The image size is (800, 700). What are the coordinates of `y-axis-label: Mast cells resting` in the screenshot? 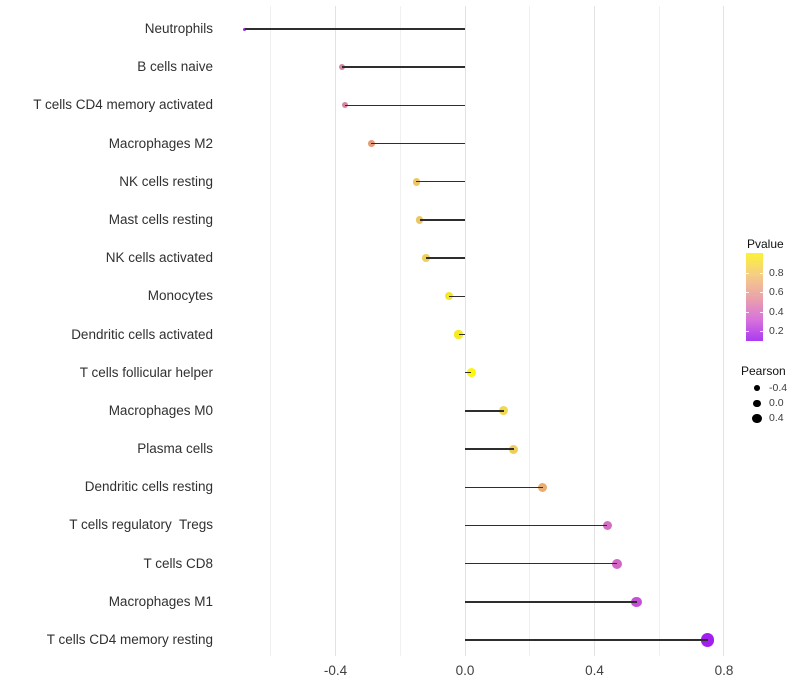 It's located at (160, 219).